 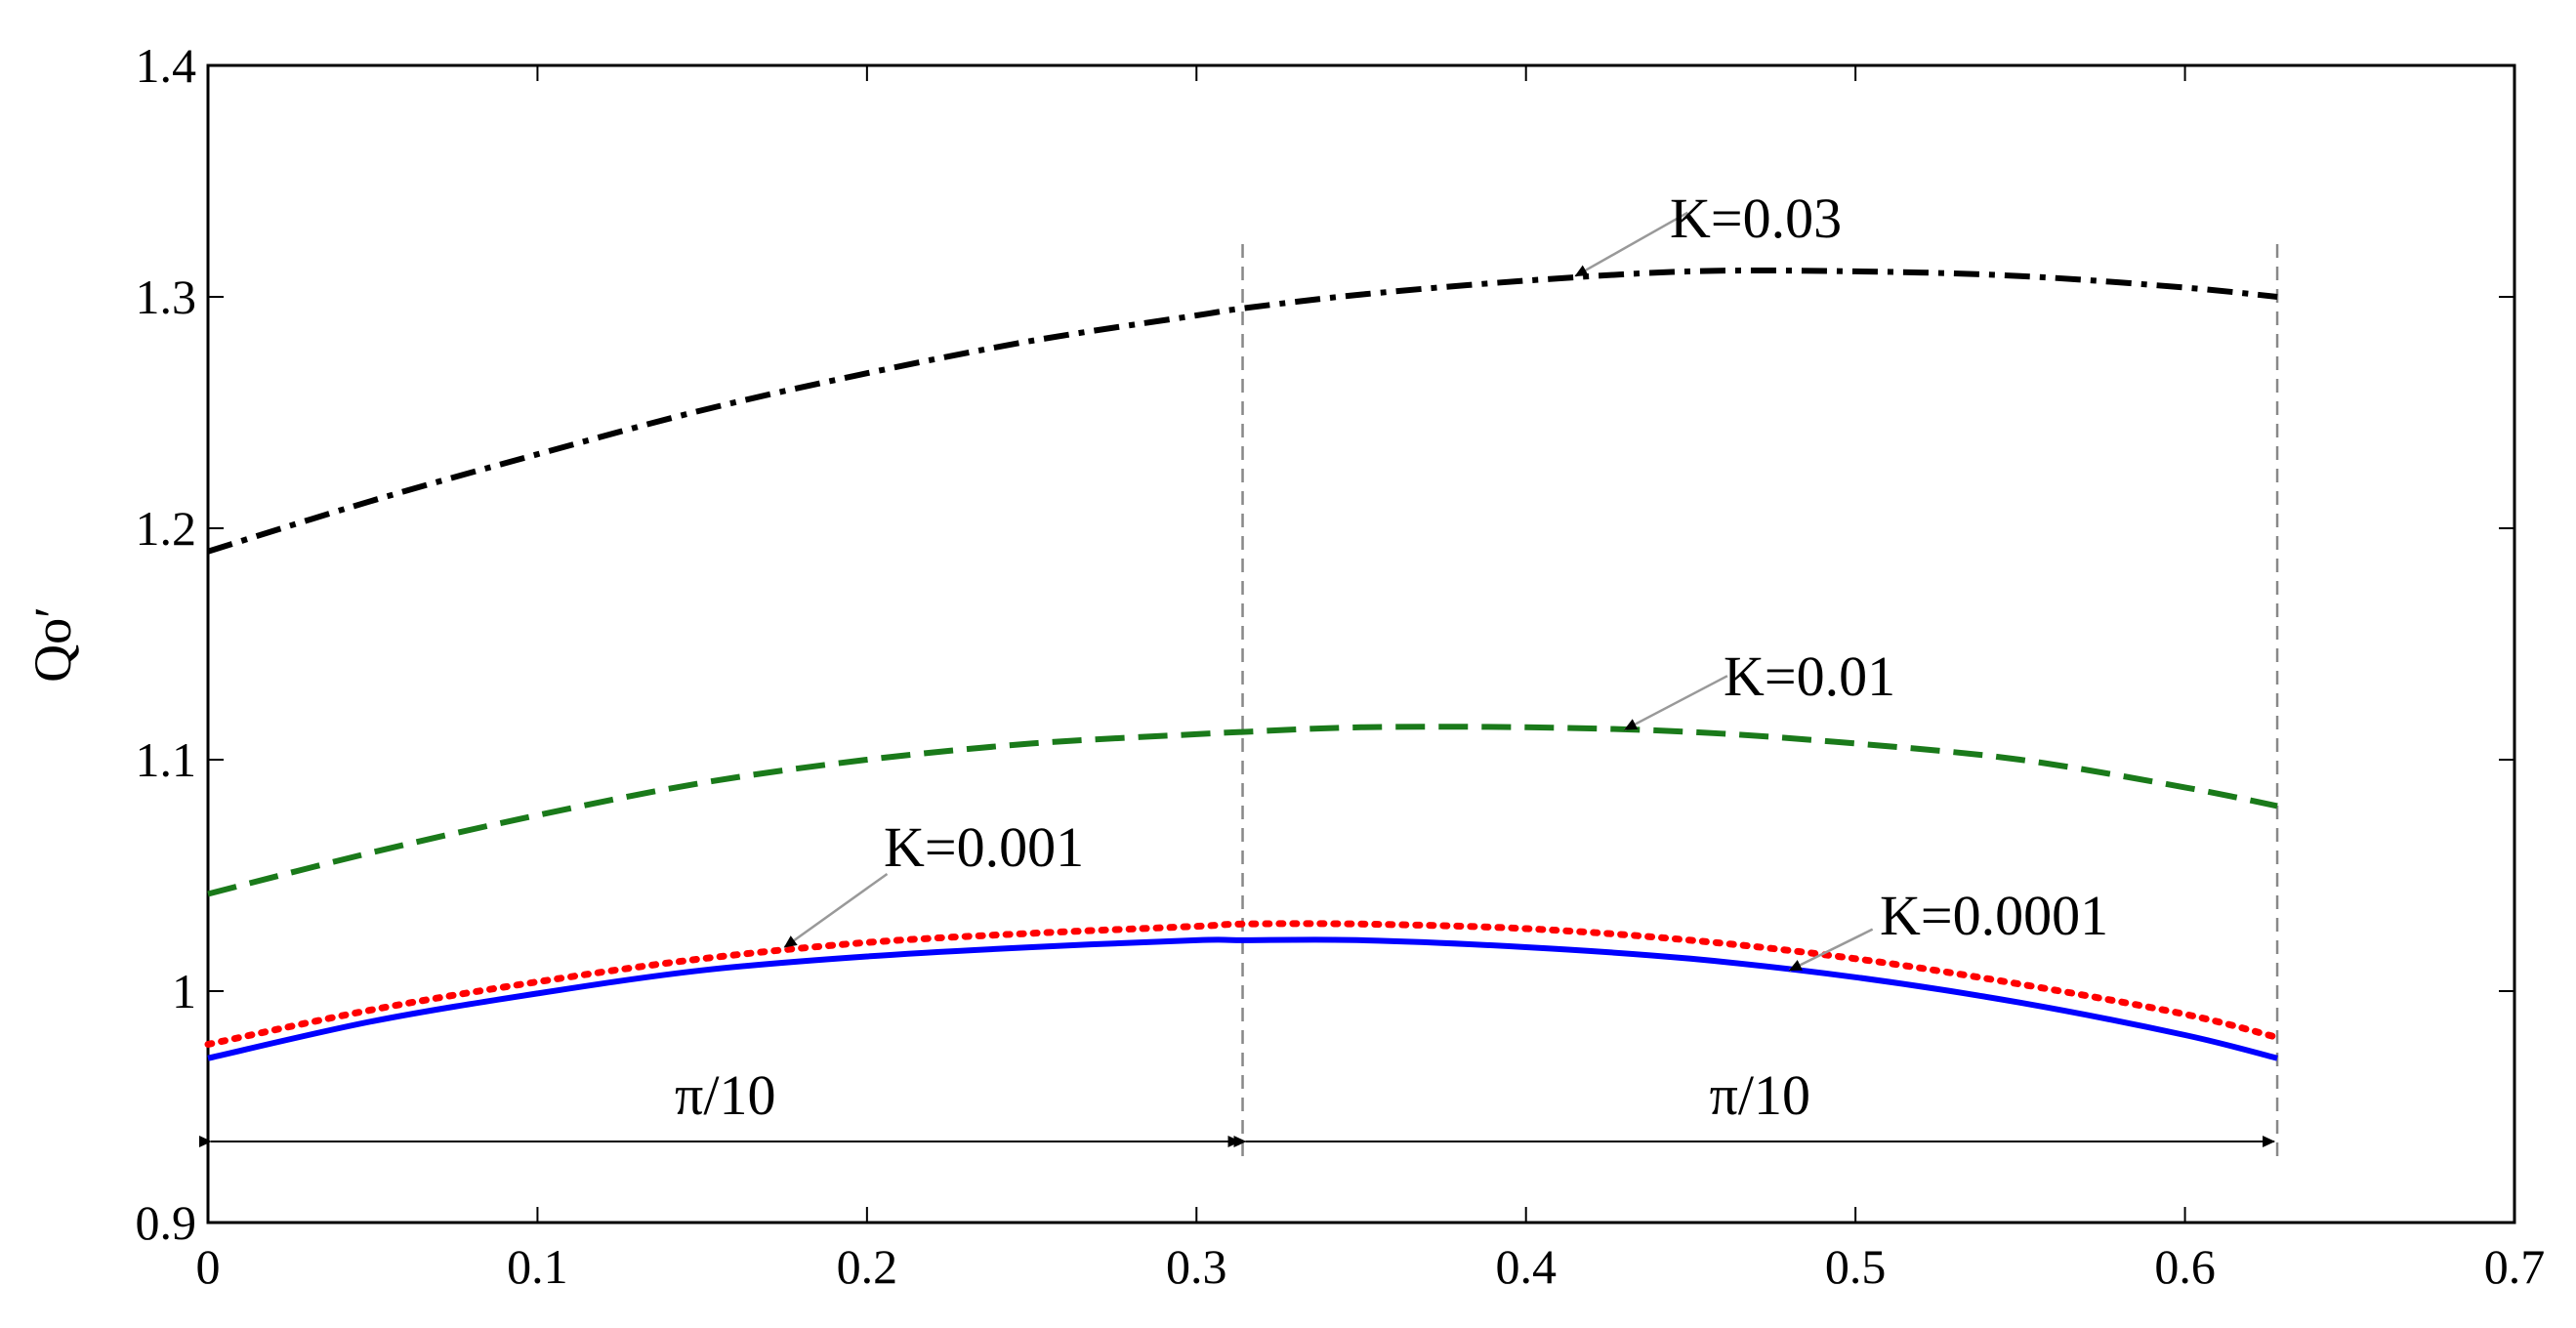 I want to click on series-line-K=0.001, so click(x=1243, y=984).